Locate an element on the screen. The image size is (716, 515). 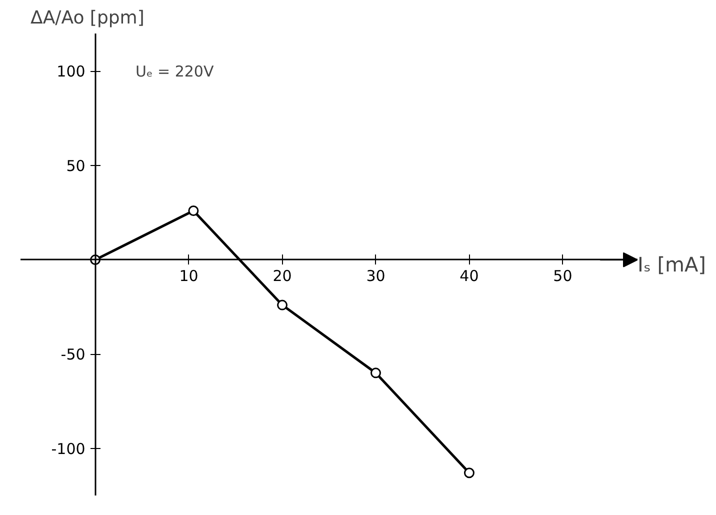
y-tick-label: 50 is located at coordinates (76, 166).